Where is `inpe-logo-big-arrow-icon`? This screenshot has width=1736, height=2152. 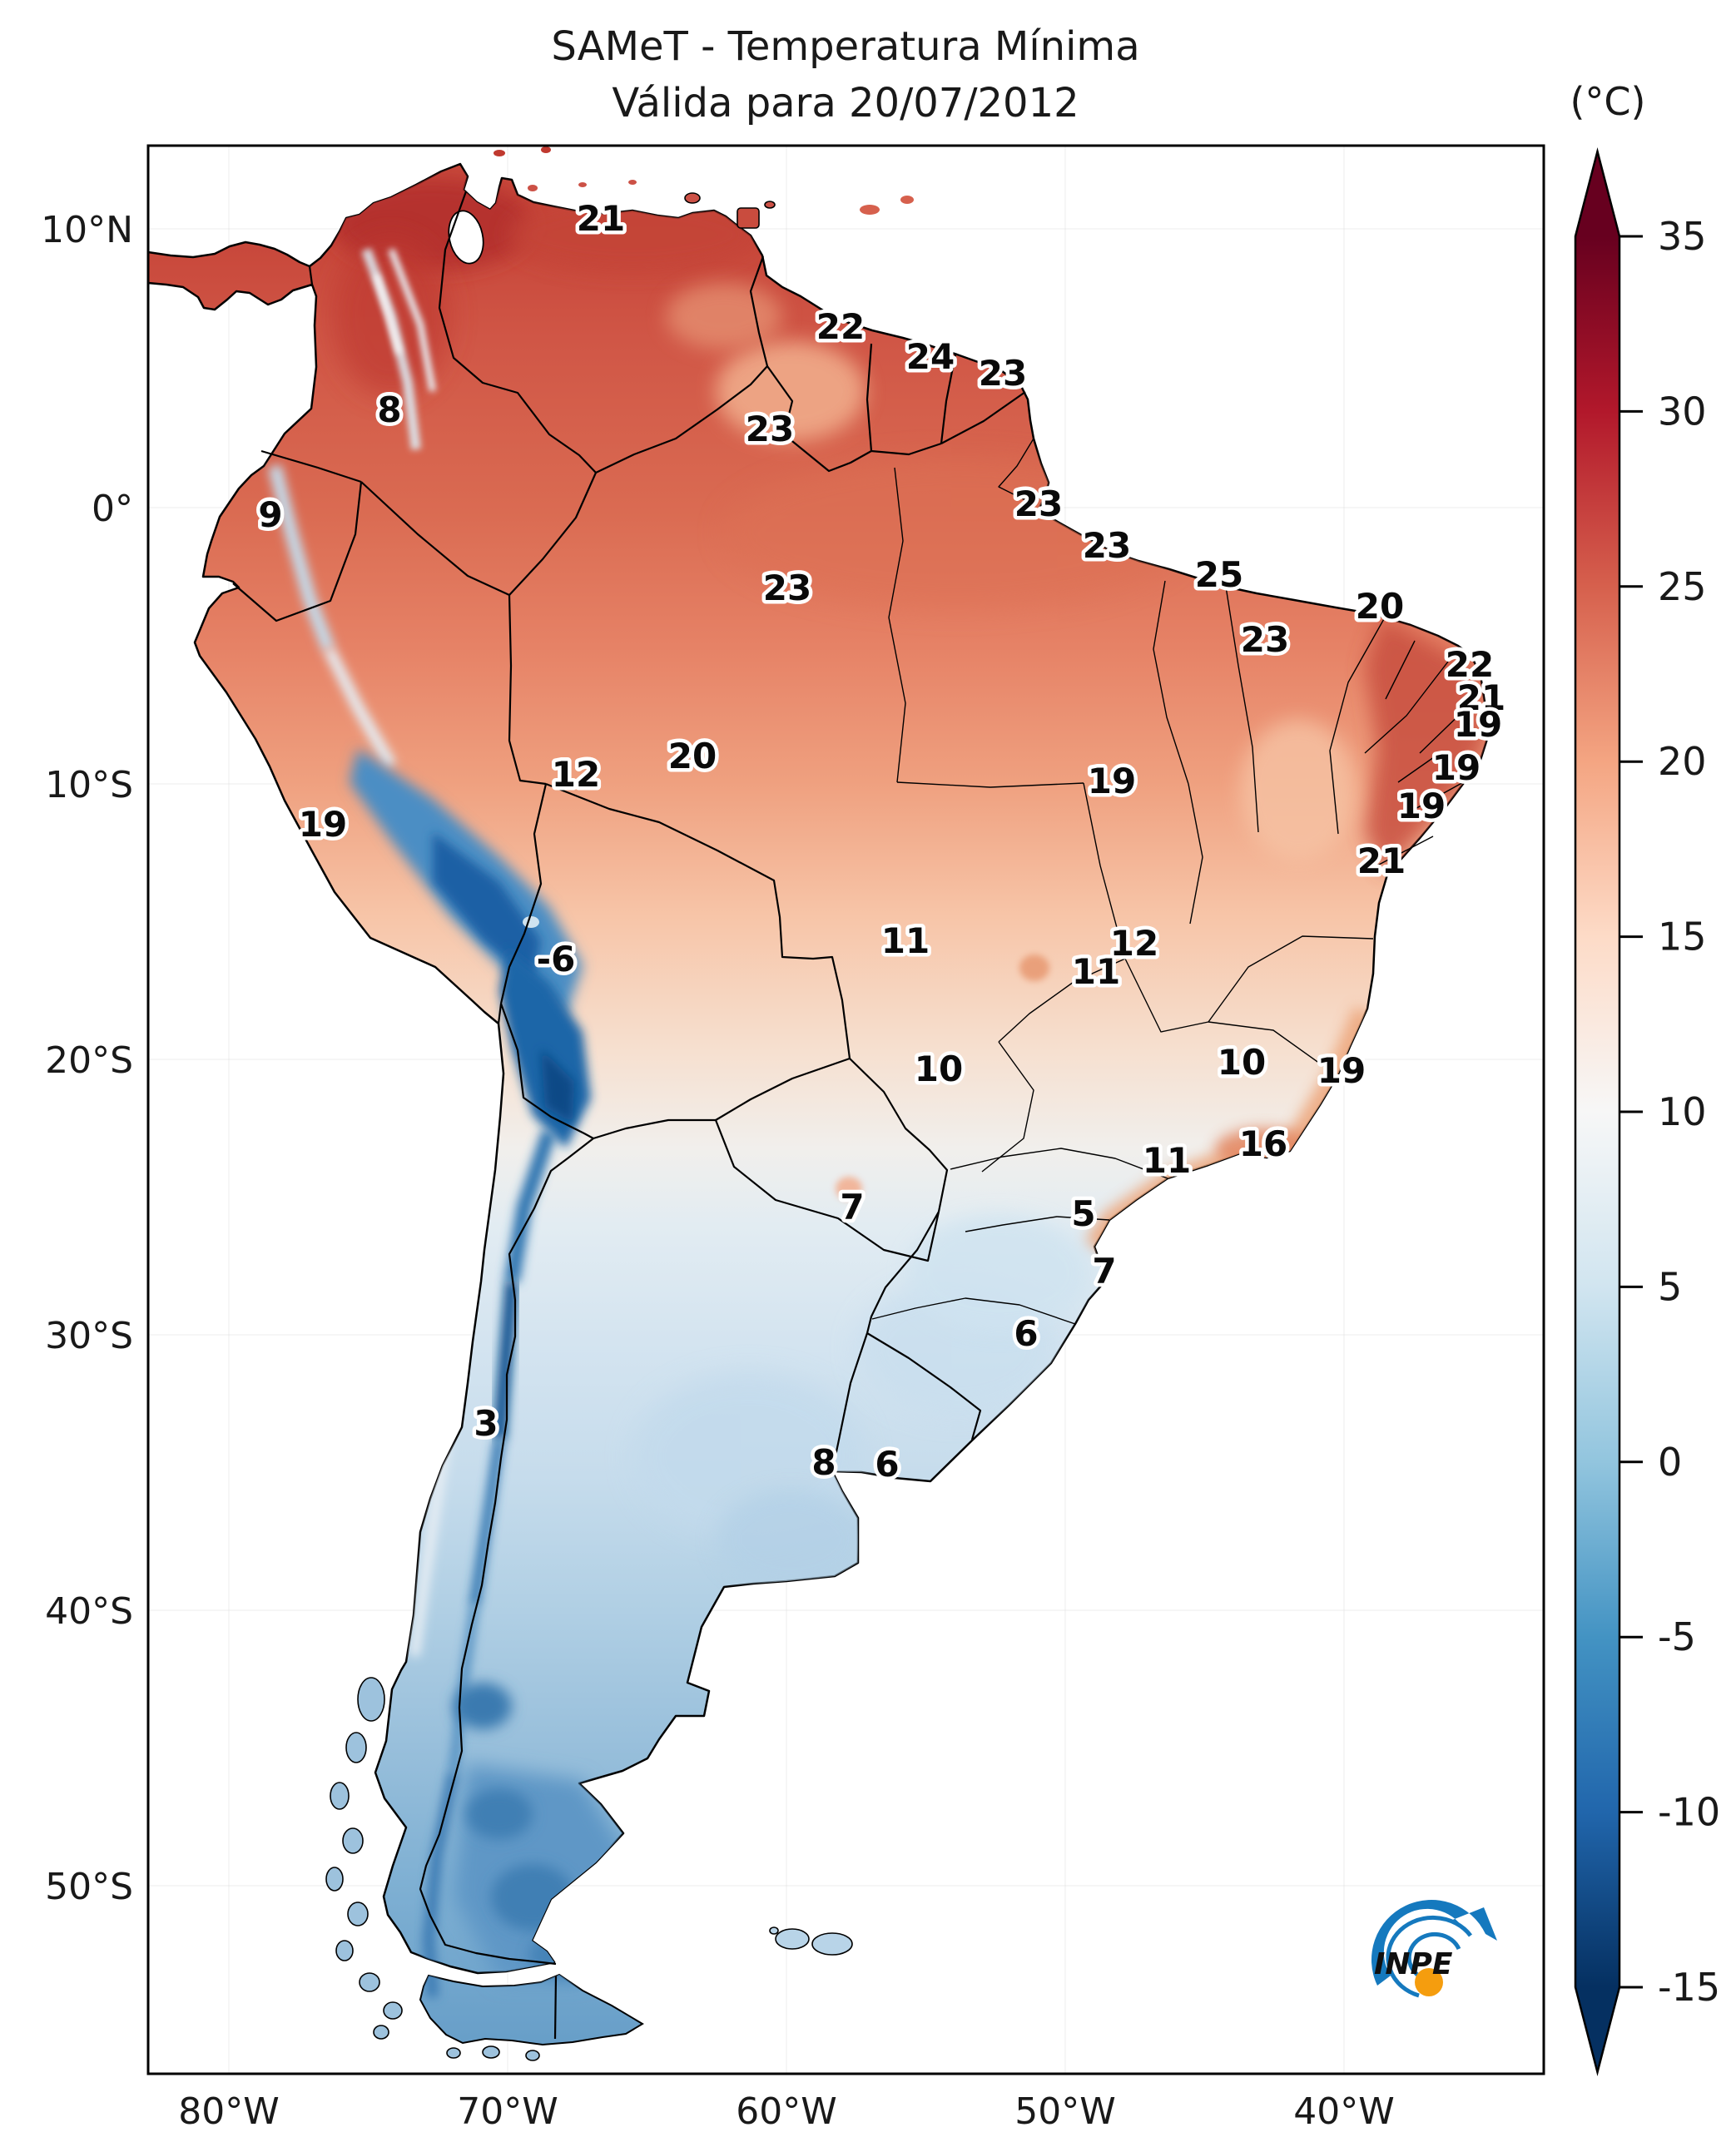 inpe-logo-big-arrow-icon is located at coordinates (1434, 1942).